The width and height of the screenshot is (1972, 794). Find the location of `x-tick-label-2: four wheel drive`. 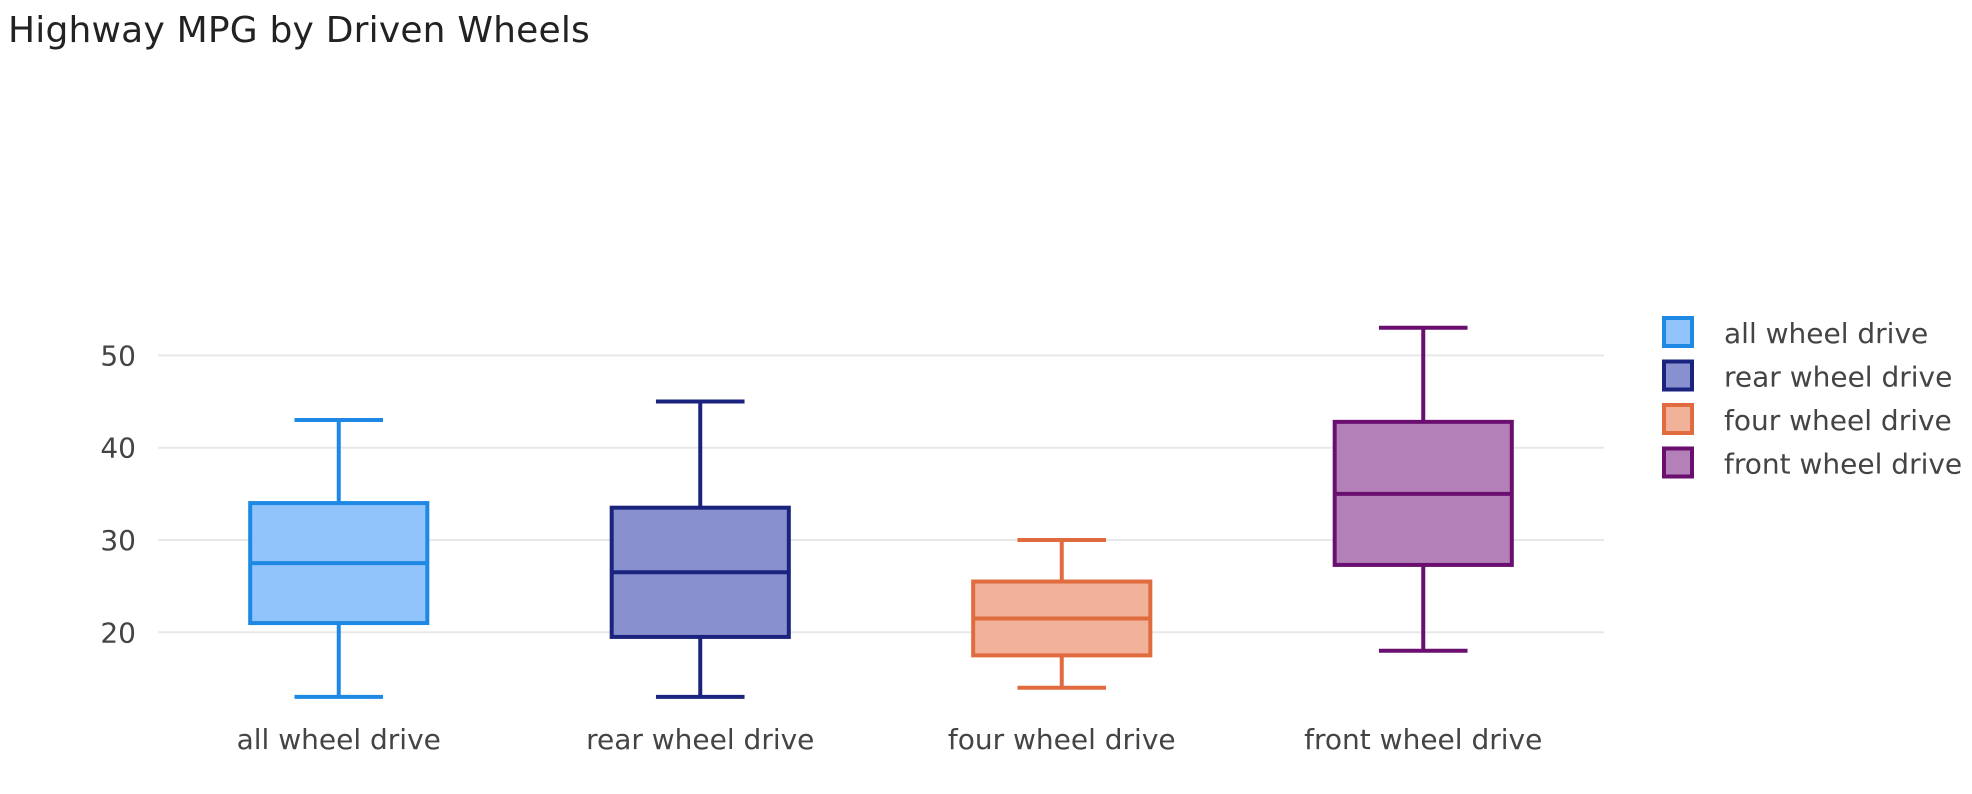

x-tick-label-2: four wheel drive is located at coordinates (1062, 739).